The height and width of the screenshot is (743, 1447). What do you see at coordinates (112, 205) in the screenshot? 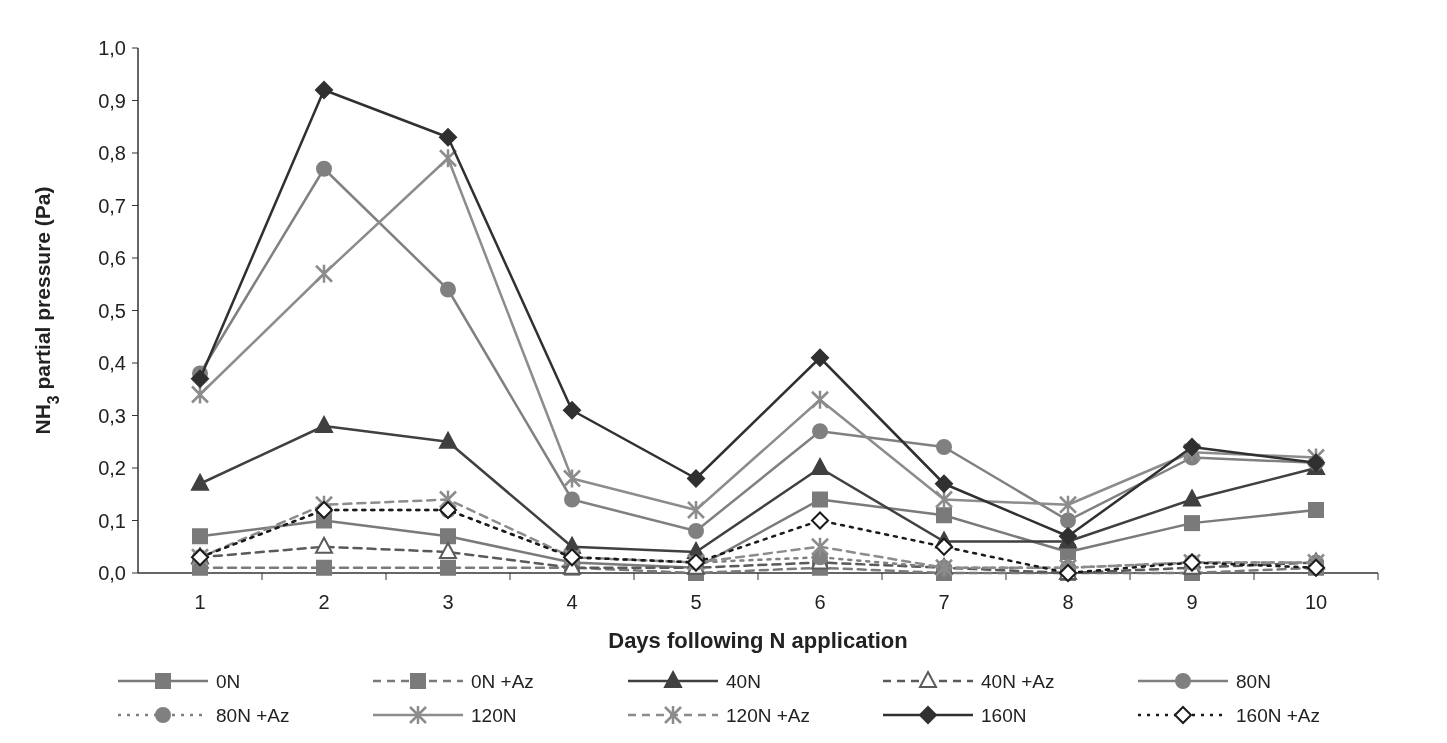
I see `y-tick-label: 0,7` at bounding box center [112, 205].